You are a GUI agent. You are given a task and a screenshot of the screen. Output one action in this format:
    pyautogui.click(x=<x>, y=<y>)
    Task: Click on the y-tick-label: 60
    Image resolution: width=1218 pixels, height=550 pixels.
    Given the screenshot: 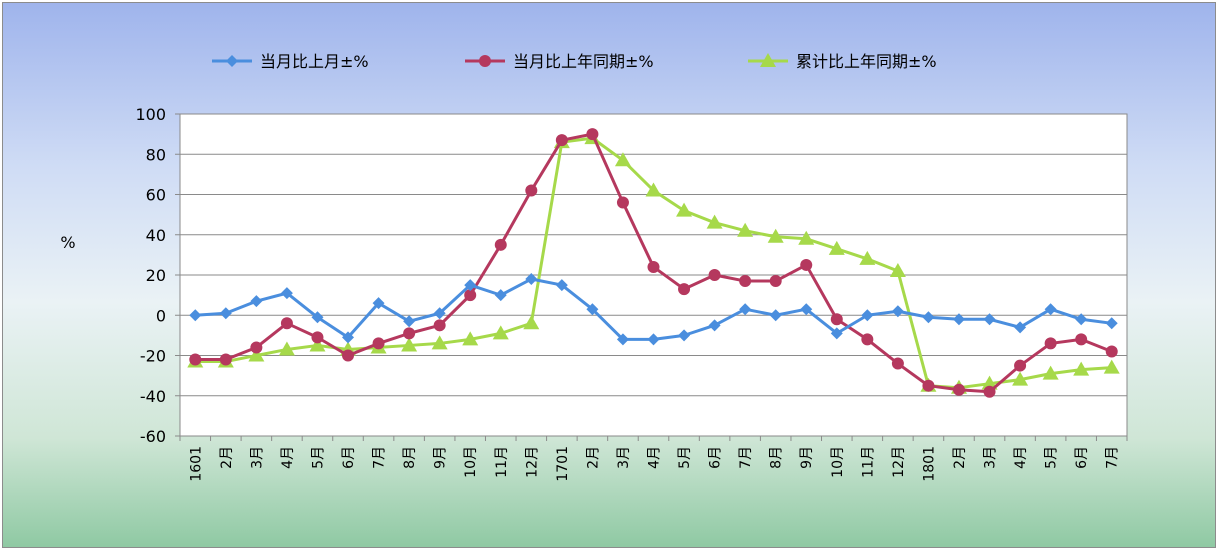 What is the action you would take?
    pyautogui.click(x=156, y=195)
    